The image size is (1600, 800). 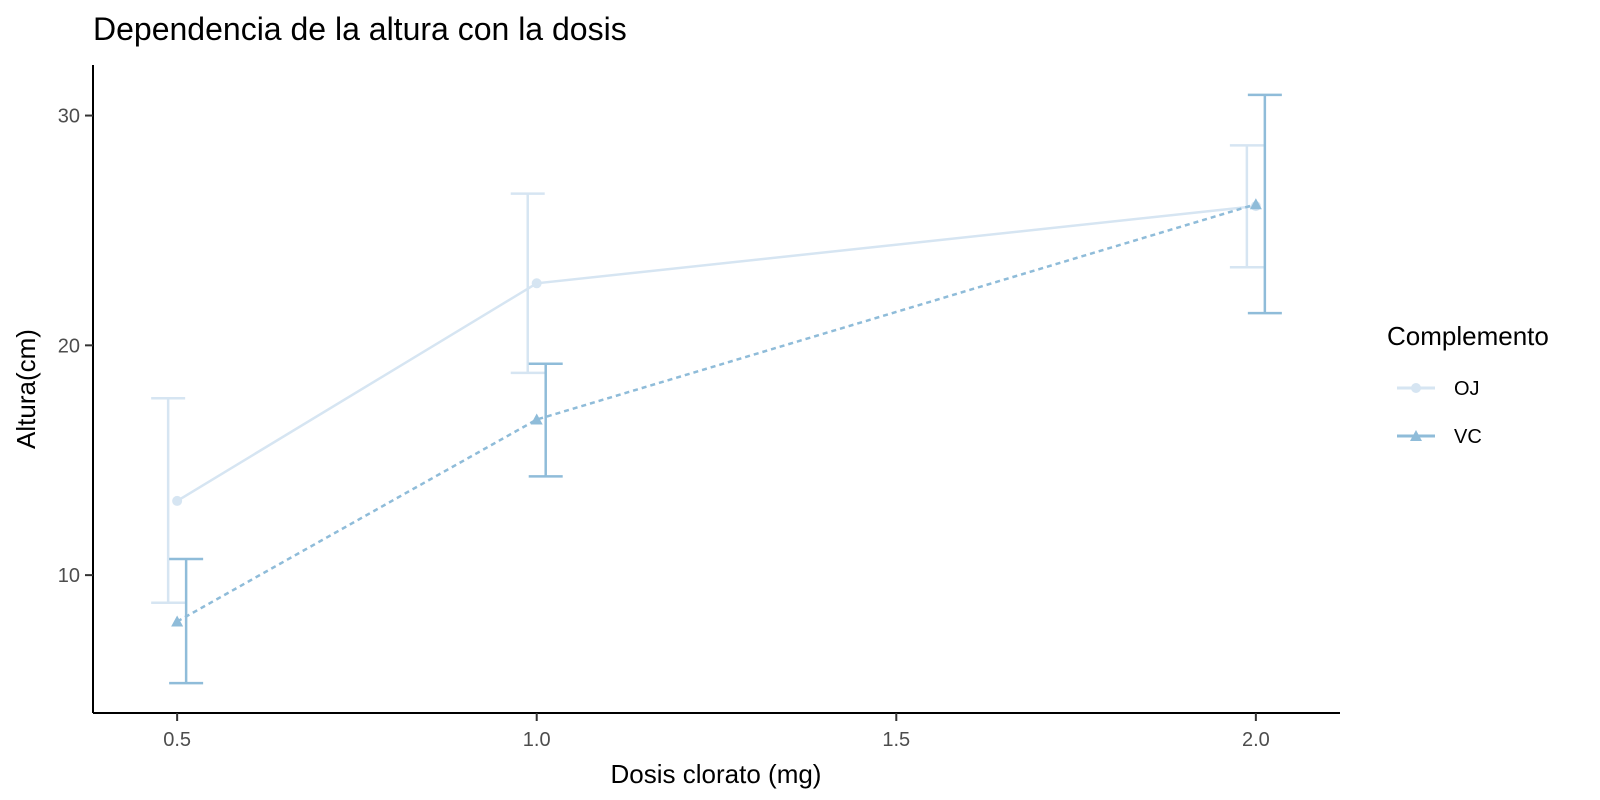 I want to click on x-tick-label: 1.5, so click(x=896, y=740).